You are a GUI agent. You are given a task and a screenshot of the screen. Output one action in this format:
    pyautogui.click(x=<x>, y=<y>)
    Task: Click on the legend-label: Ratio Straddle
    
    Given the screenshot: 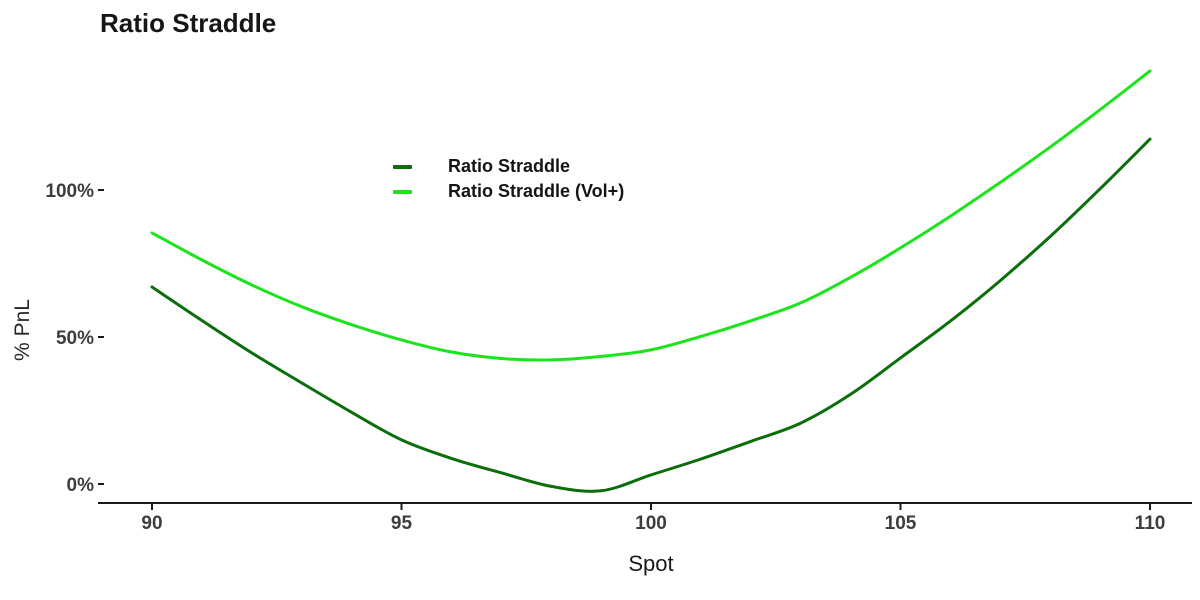 What is the action you would take?
    pyautogui.click(x=509, y=166)
    